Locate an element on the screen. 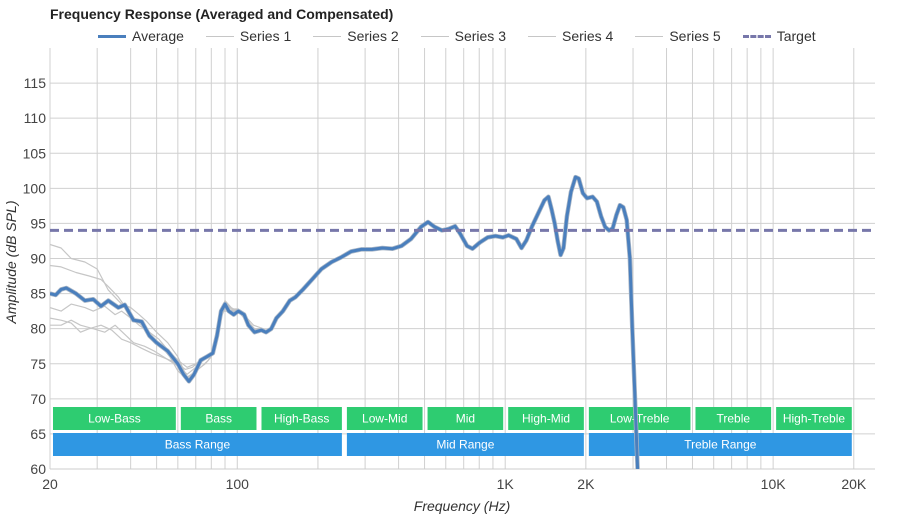  y-tick-label: 95 is located at coordinates (38, 223).